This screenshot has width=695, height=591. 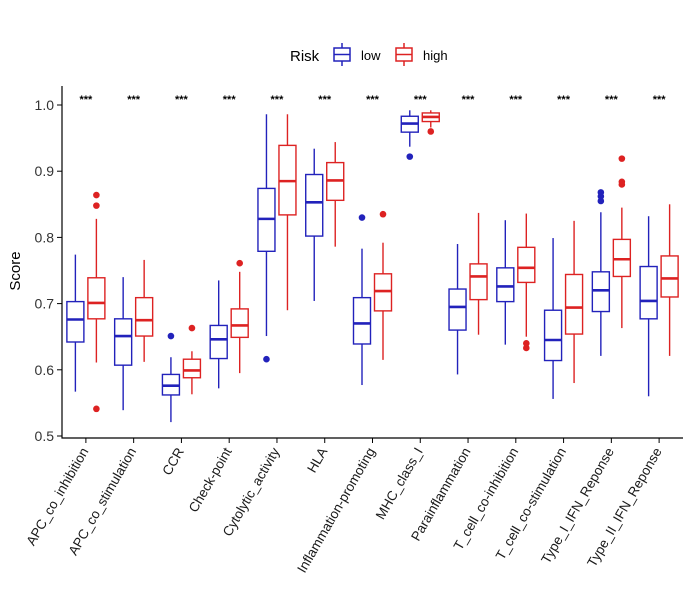 What do you see at coordinates (305, 56) in the screenshot?
I see `legend-title: Risk` at bounding box center [305, 56].